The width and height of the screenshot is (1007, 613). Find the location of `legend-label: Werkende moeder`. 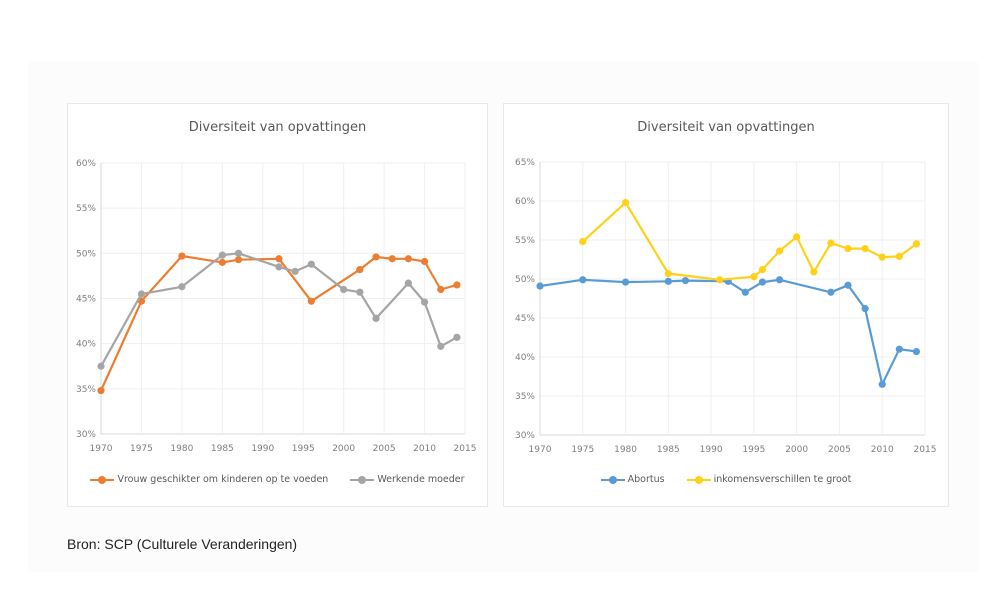

legend-label: Werkende moeder is located at coordinates (421, 479).